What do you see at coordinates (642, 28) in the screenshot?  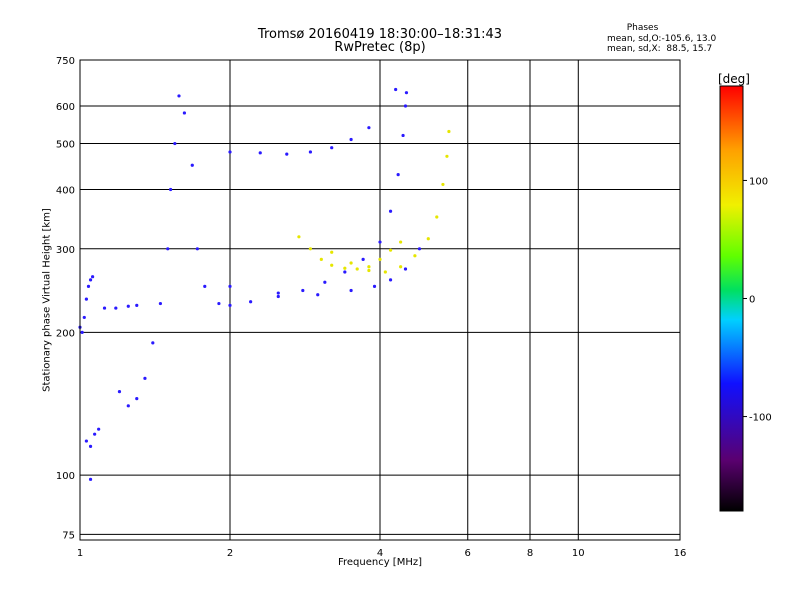 I see `phases-heading: Phases` at bounding box center [642, 28].